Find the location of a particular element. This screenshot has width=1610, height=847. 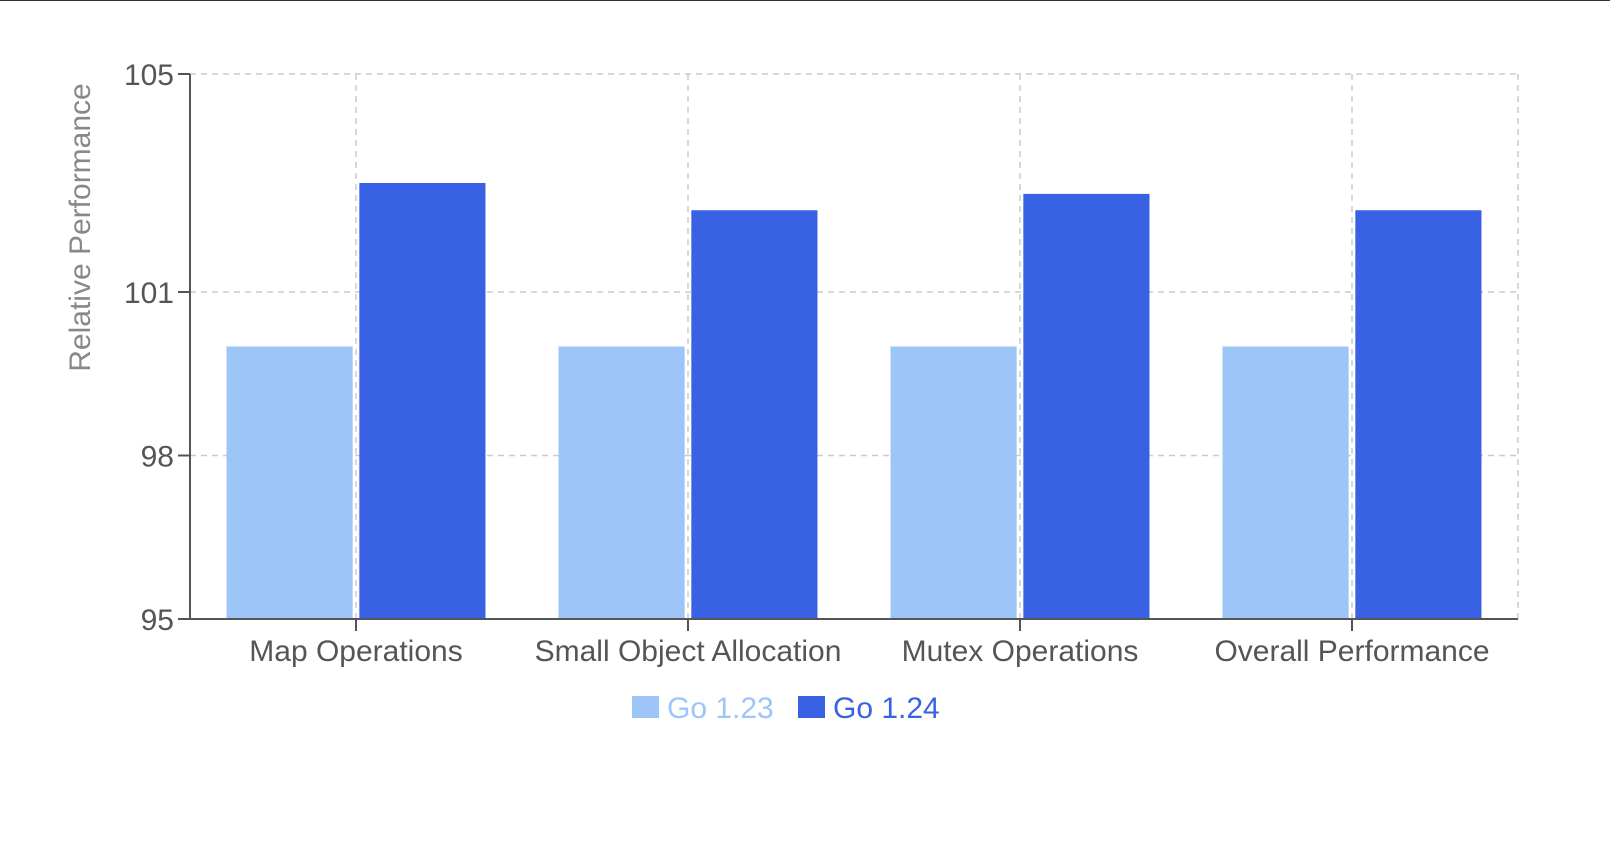

y-tick-label: 101 is located at coordinates (149, 293).